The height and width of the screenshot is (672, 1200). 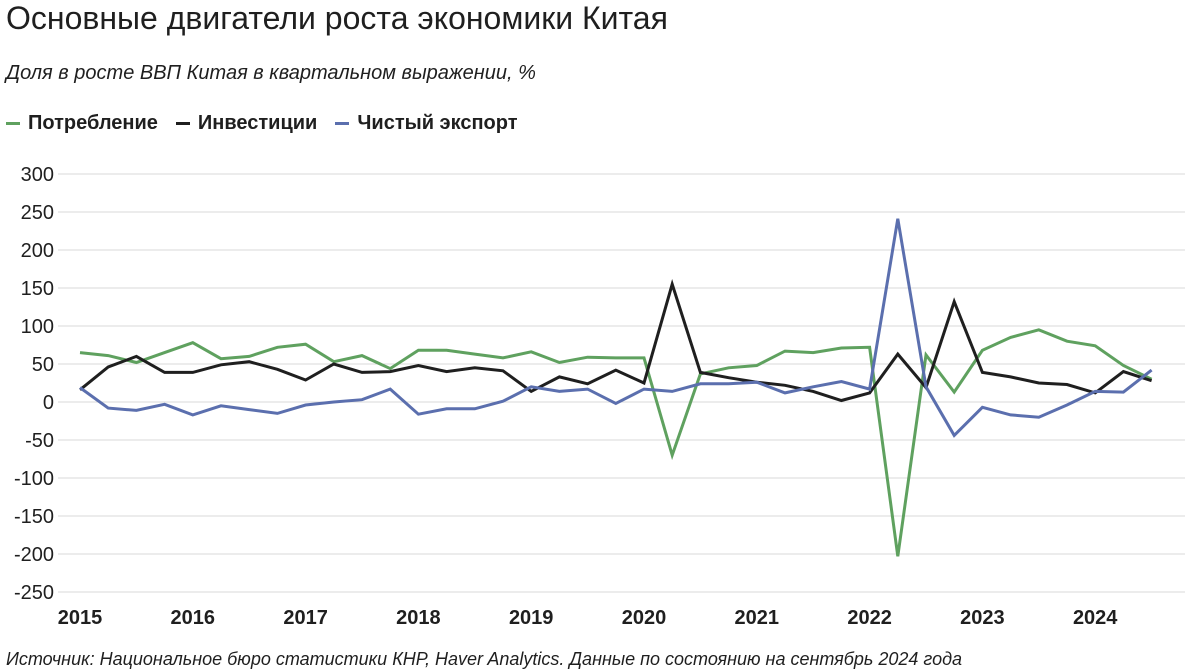 What do you see at coordinates (193, 618) in the screenshot?
I see `x-tick-label: 2016` at bounding box center [193, 618].